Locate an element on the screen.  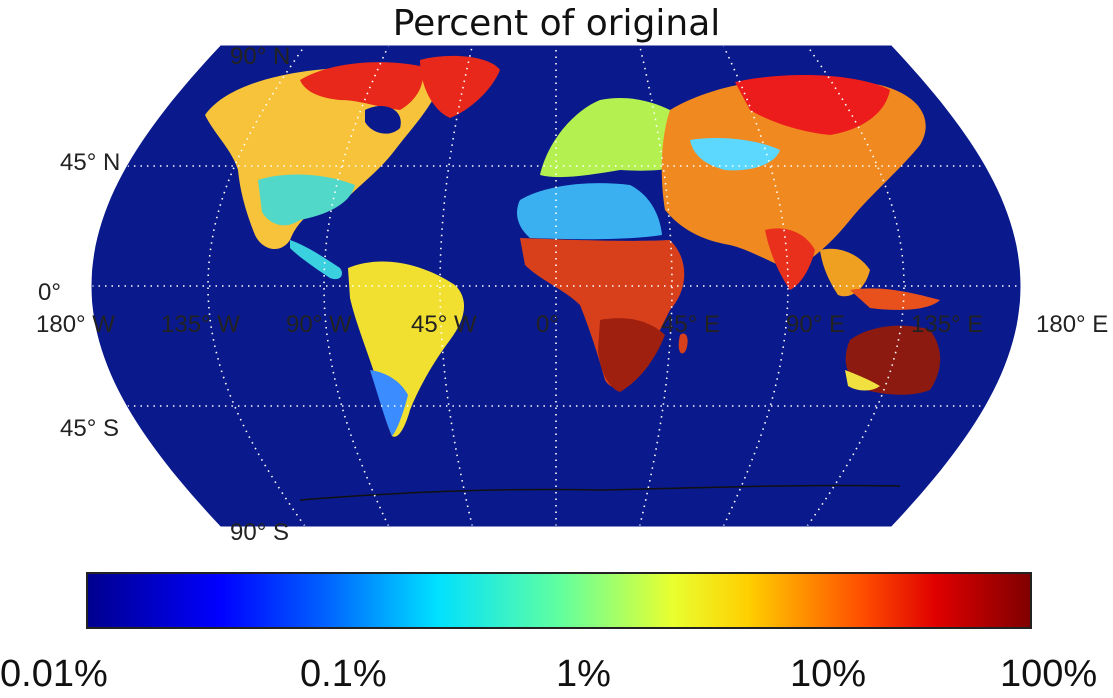
south-america-blue is located at coordinates (389, 403).